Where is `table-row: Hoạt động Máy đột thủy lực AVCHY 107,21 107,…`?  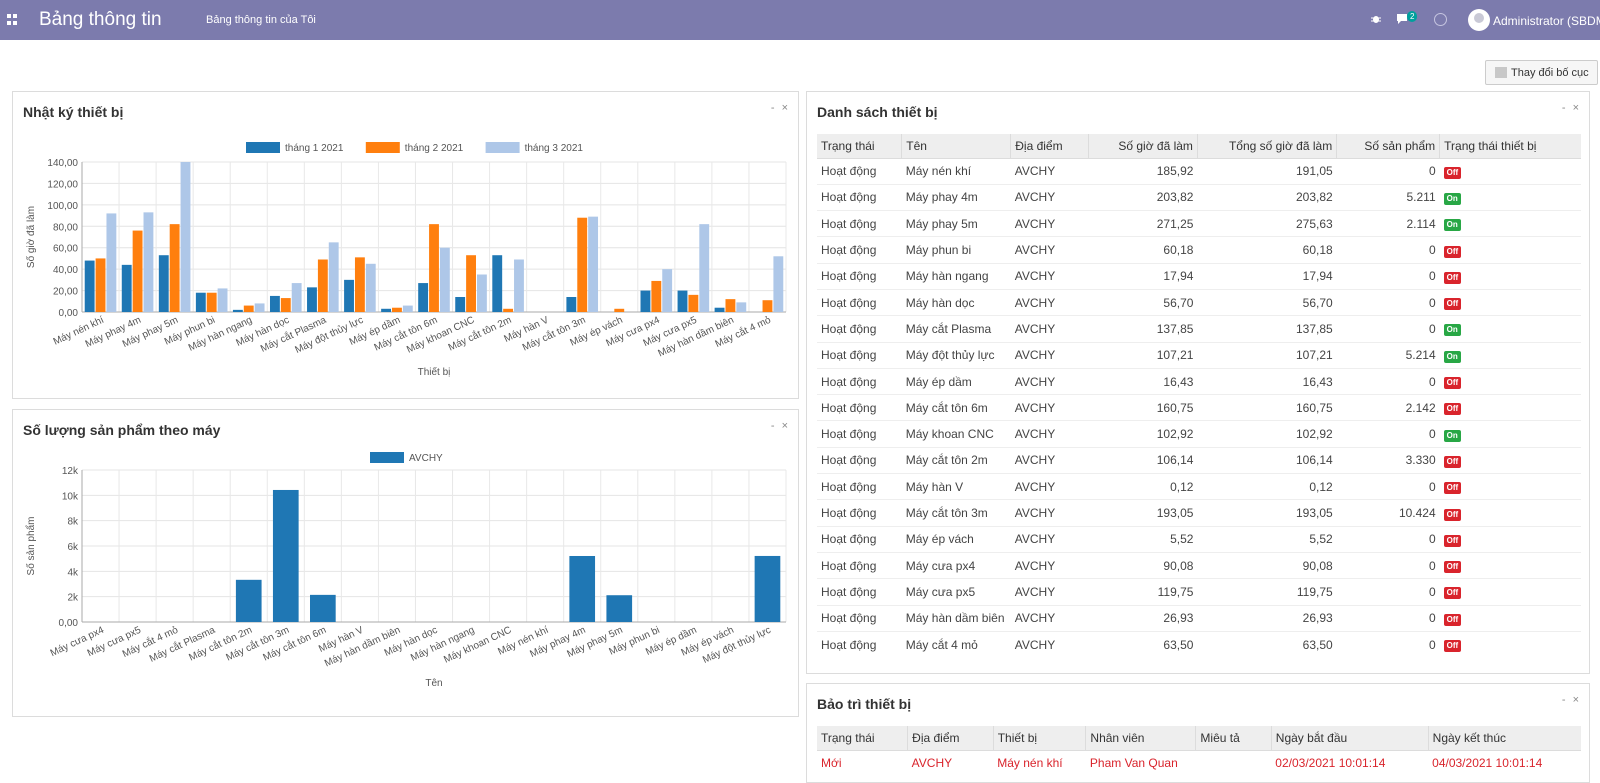
table-row: Hoạt động Máy đột thủy lực AVCHY 107,21 107,… is located at coordinates (1199, 355).